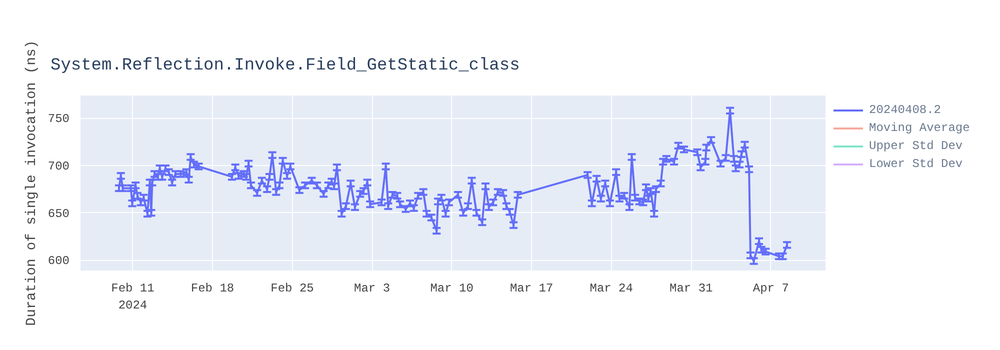 The image size is (1000, 350). Describe the element at coordinates (59, 167) in the screenshot. I see `y-tick-label: 700` at that location.